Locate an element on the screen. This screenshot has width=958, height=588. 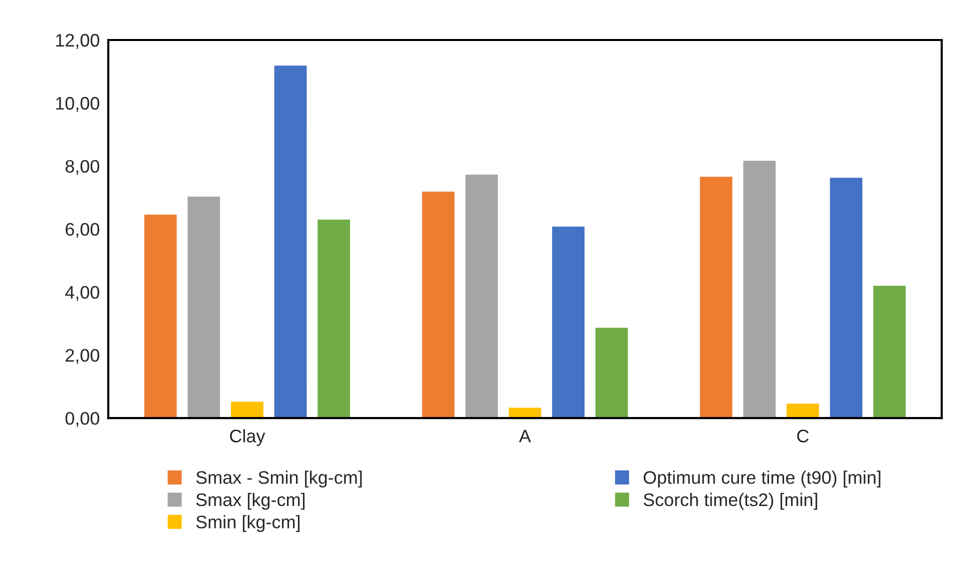
legend-label: Scorch time(ts2) [min] is located at coordinates (731, 501).